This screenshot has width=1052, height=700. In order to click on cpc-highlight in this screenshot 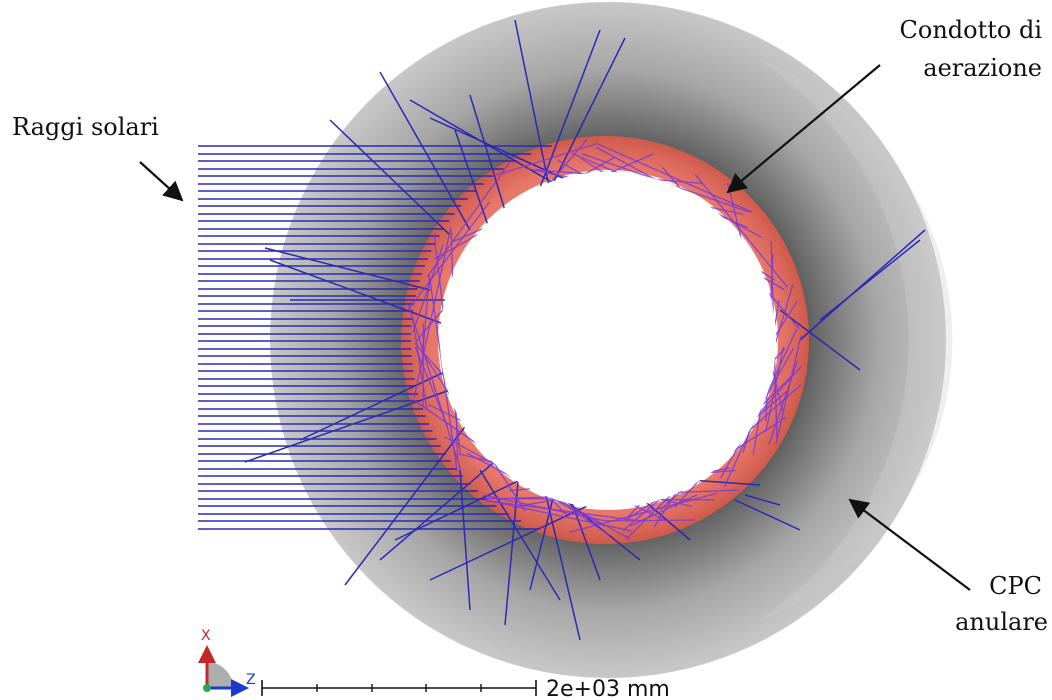, I will do `click(856, 340)`.